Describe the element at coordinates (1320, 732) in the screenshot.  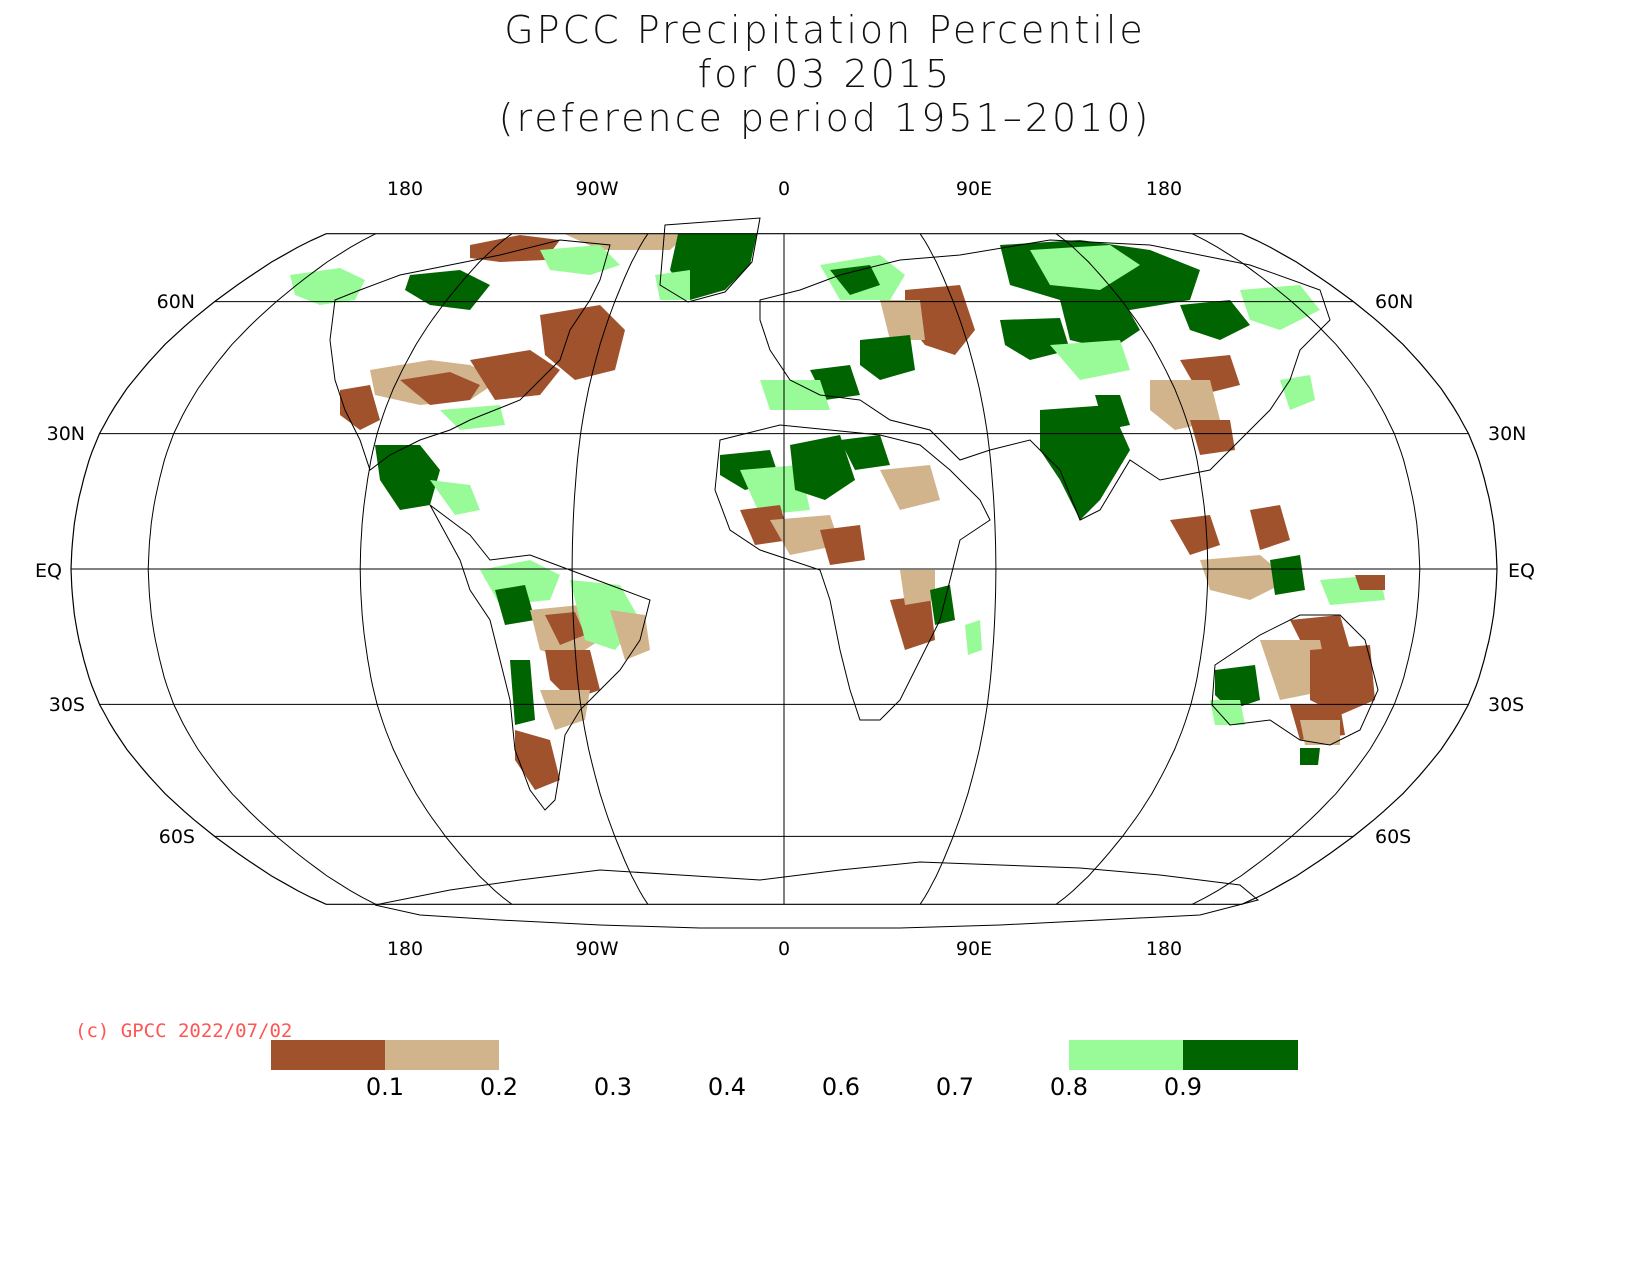
I see `patch-aus-south-dry2` at that location.